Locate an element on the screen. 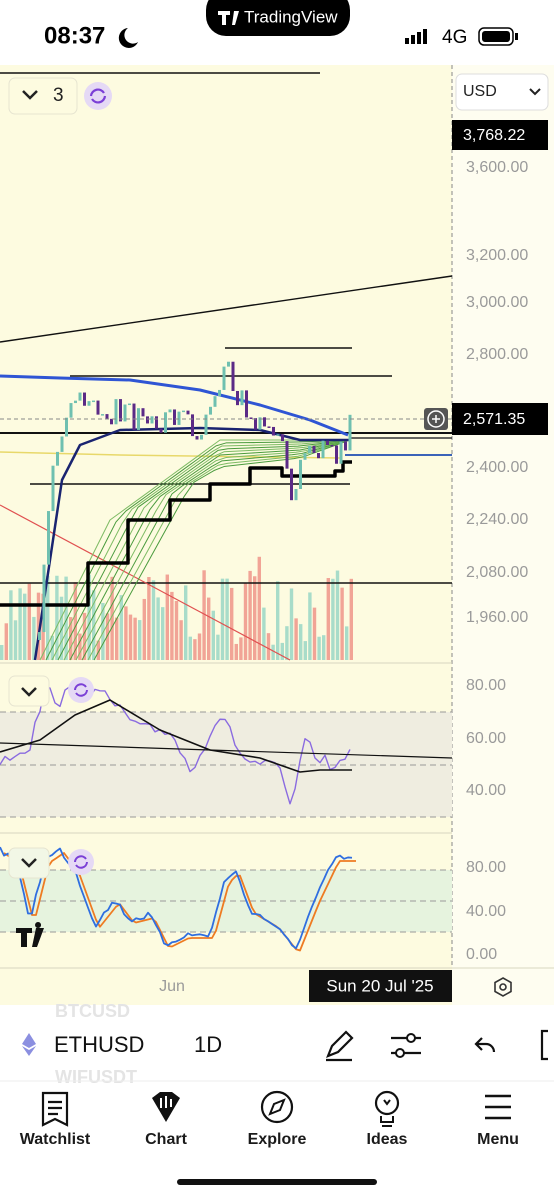  stoch-label: 80.00 is located at coordinates (486, 867).